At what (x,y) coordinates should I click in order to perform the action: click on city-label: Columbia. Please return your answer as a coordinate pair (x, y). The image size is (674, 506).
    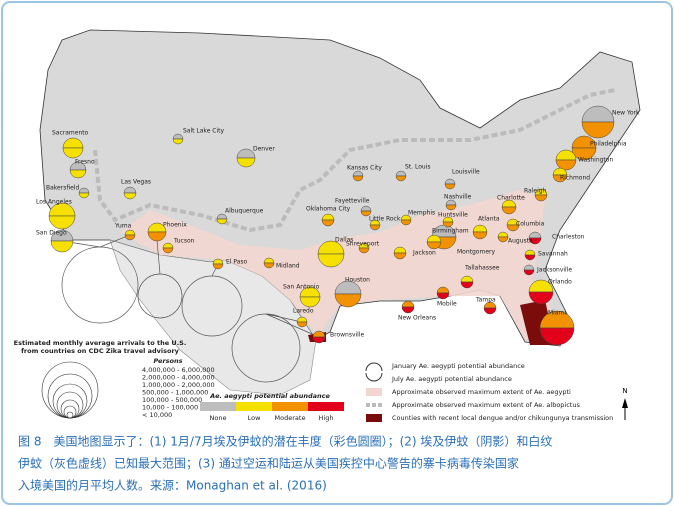
    Looking at the image, I should click on (530, 224).